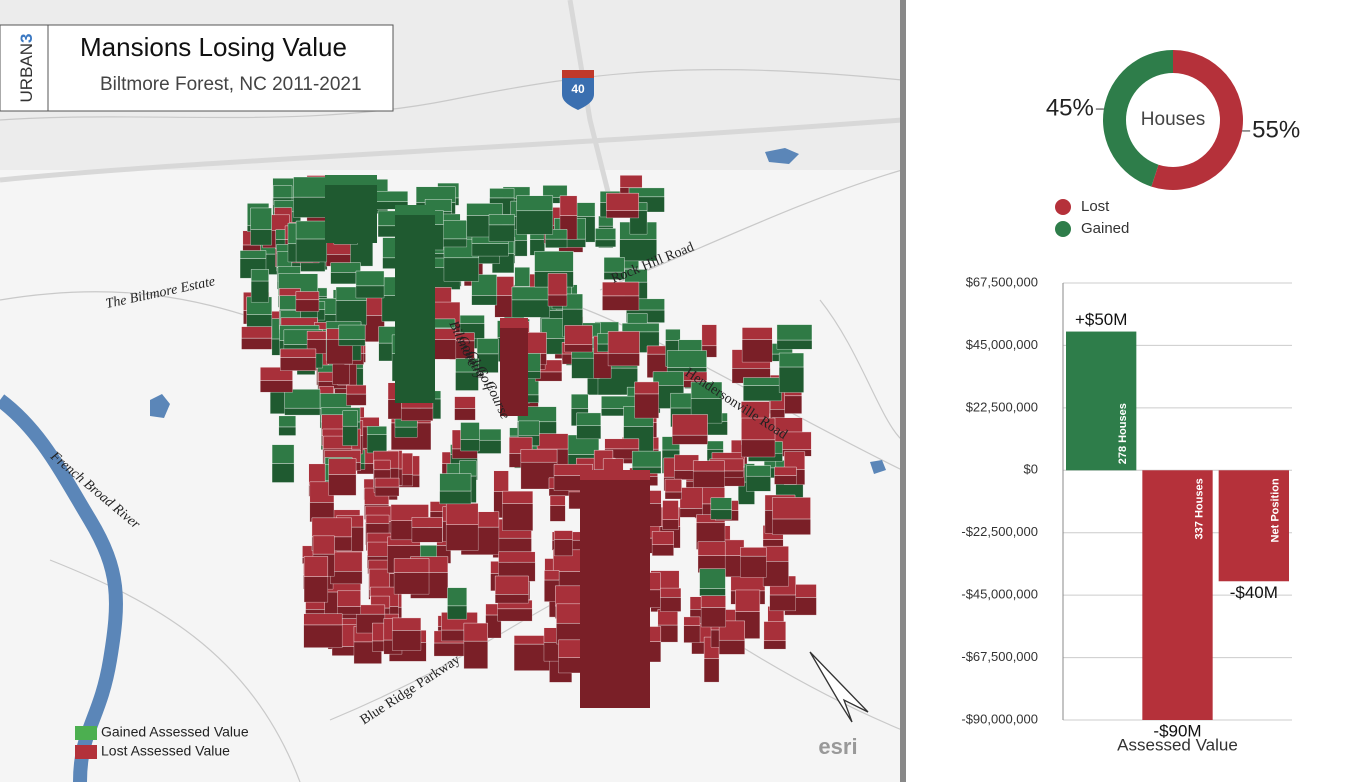 Image resolution: width=1357 pixels, height=782 pixels. I want to click on highway-shield: 40, so click(578, 90).